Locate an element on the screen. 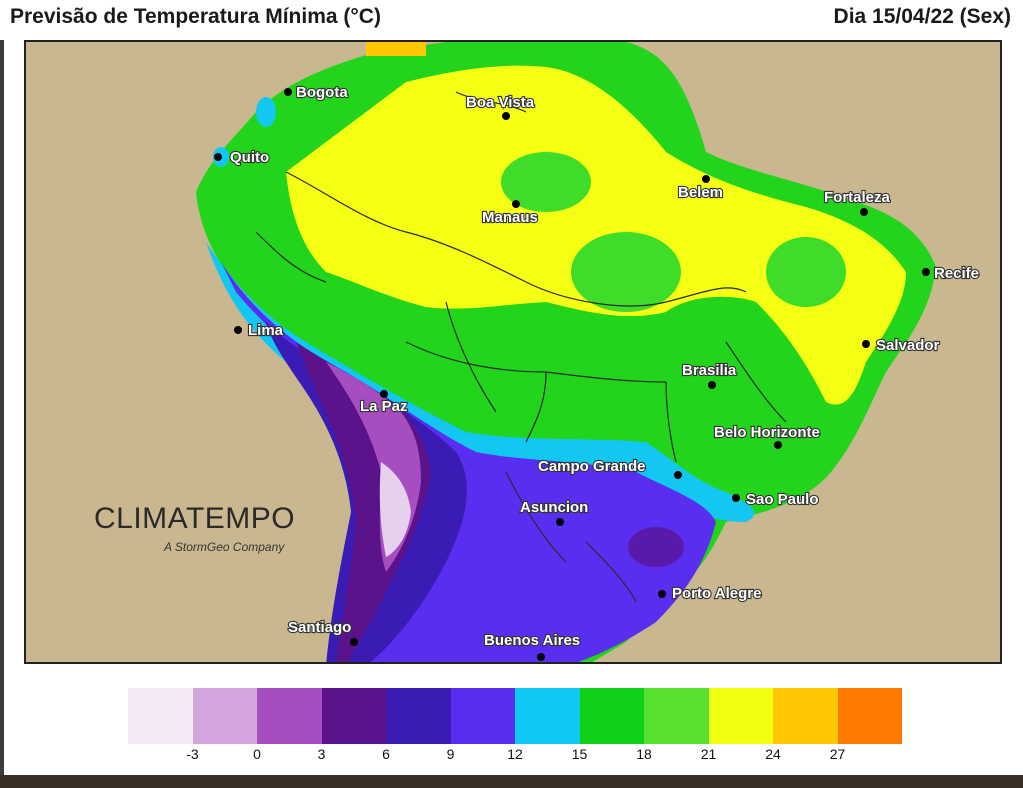 This screenshot has width=1023, height=788. city-label-salvador: Salvador is located at coordinates (908, 345).